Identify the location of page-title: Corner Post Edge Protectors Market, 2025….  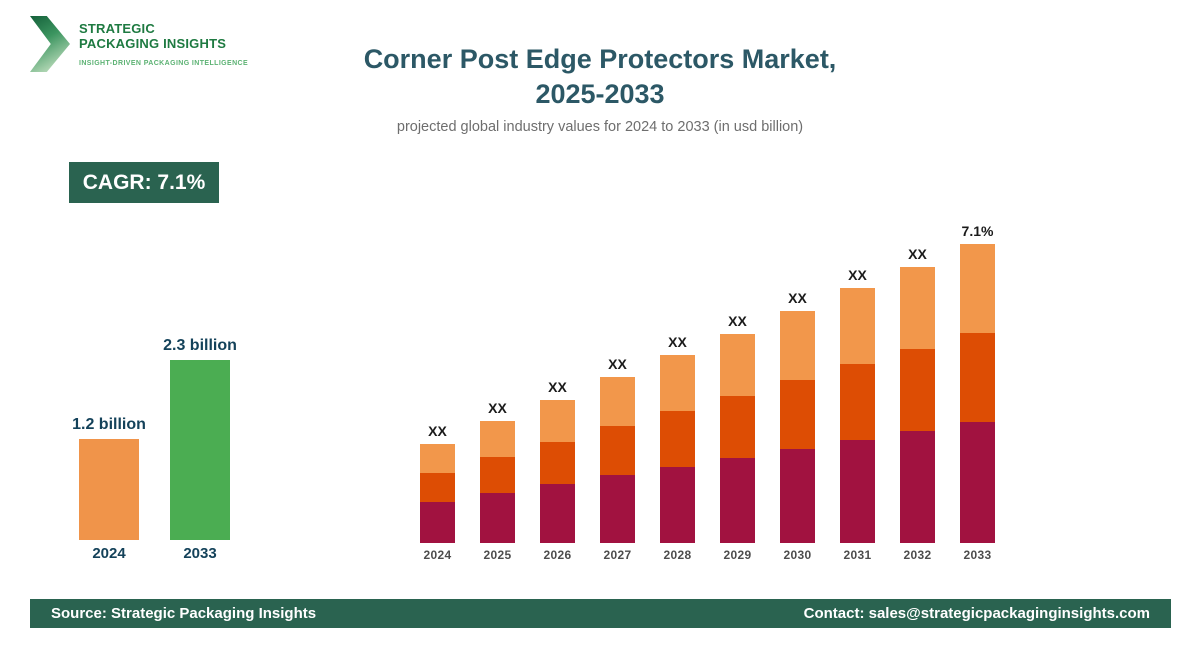
(600, 77).